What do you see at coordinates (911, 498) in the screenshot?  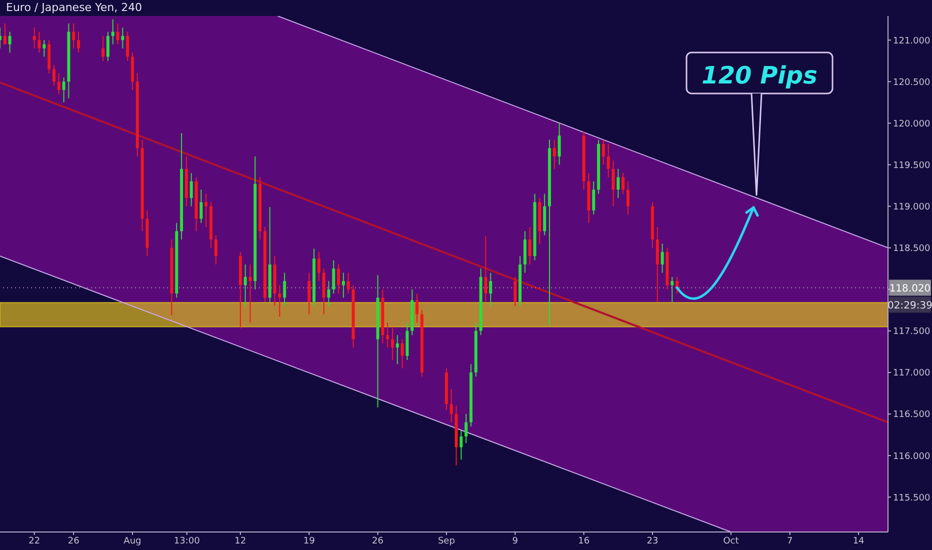 I see `y-tick-label: 115.500` at bounding box center [911, 498].